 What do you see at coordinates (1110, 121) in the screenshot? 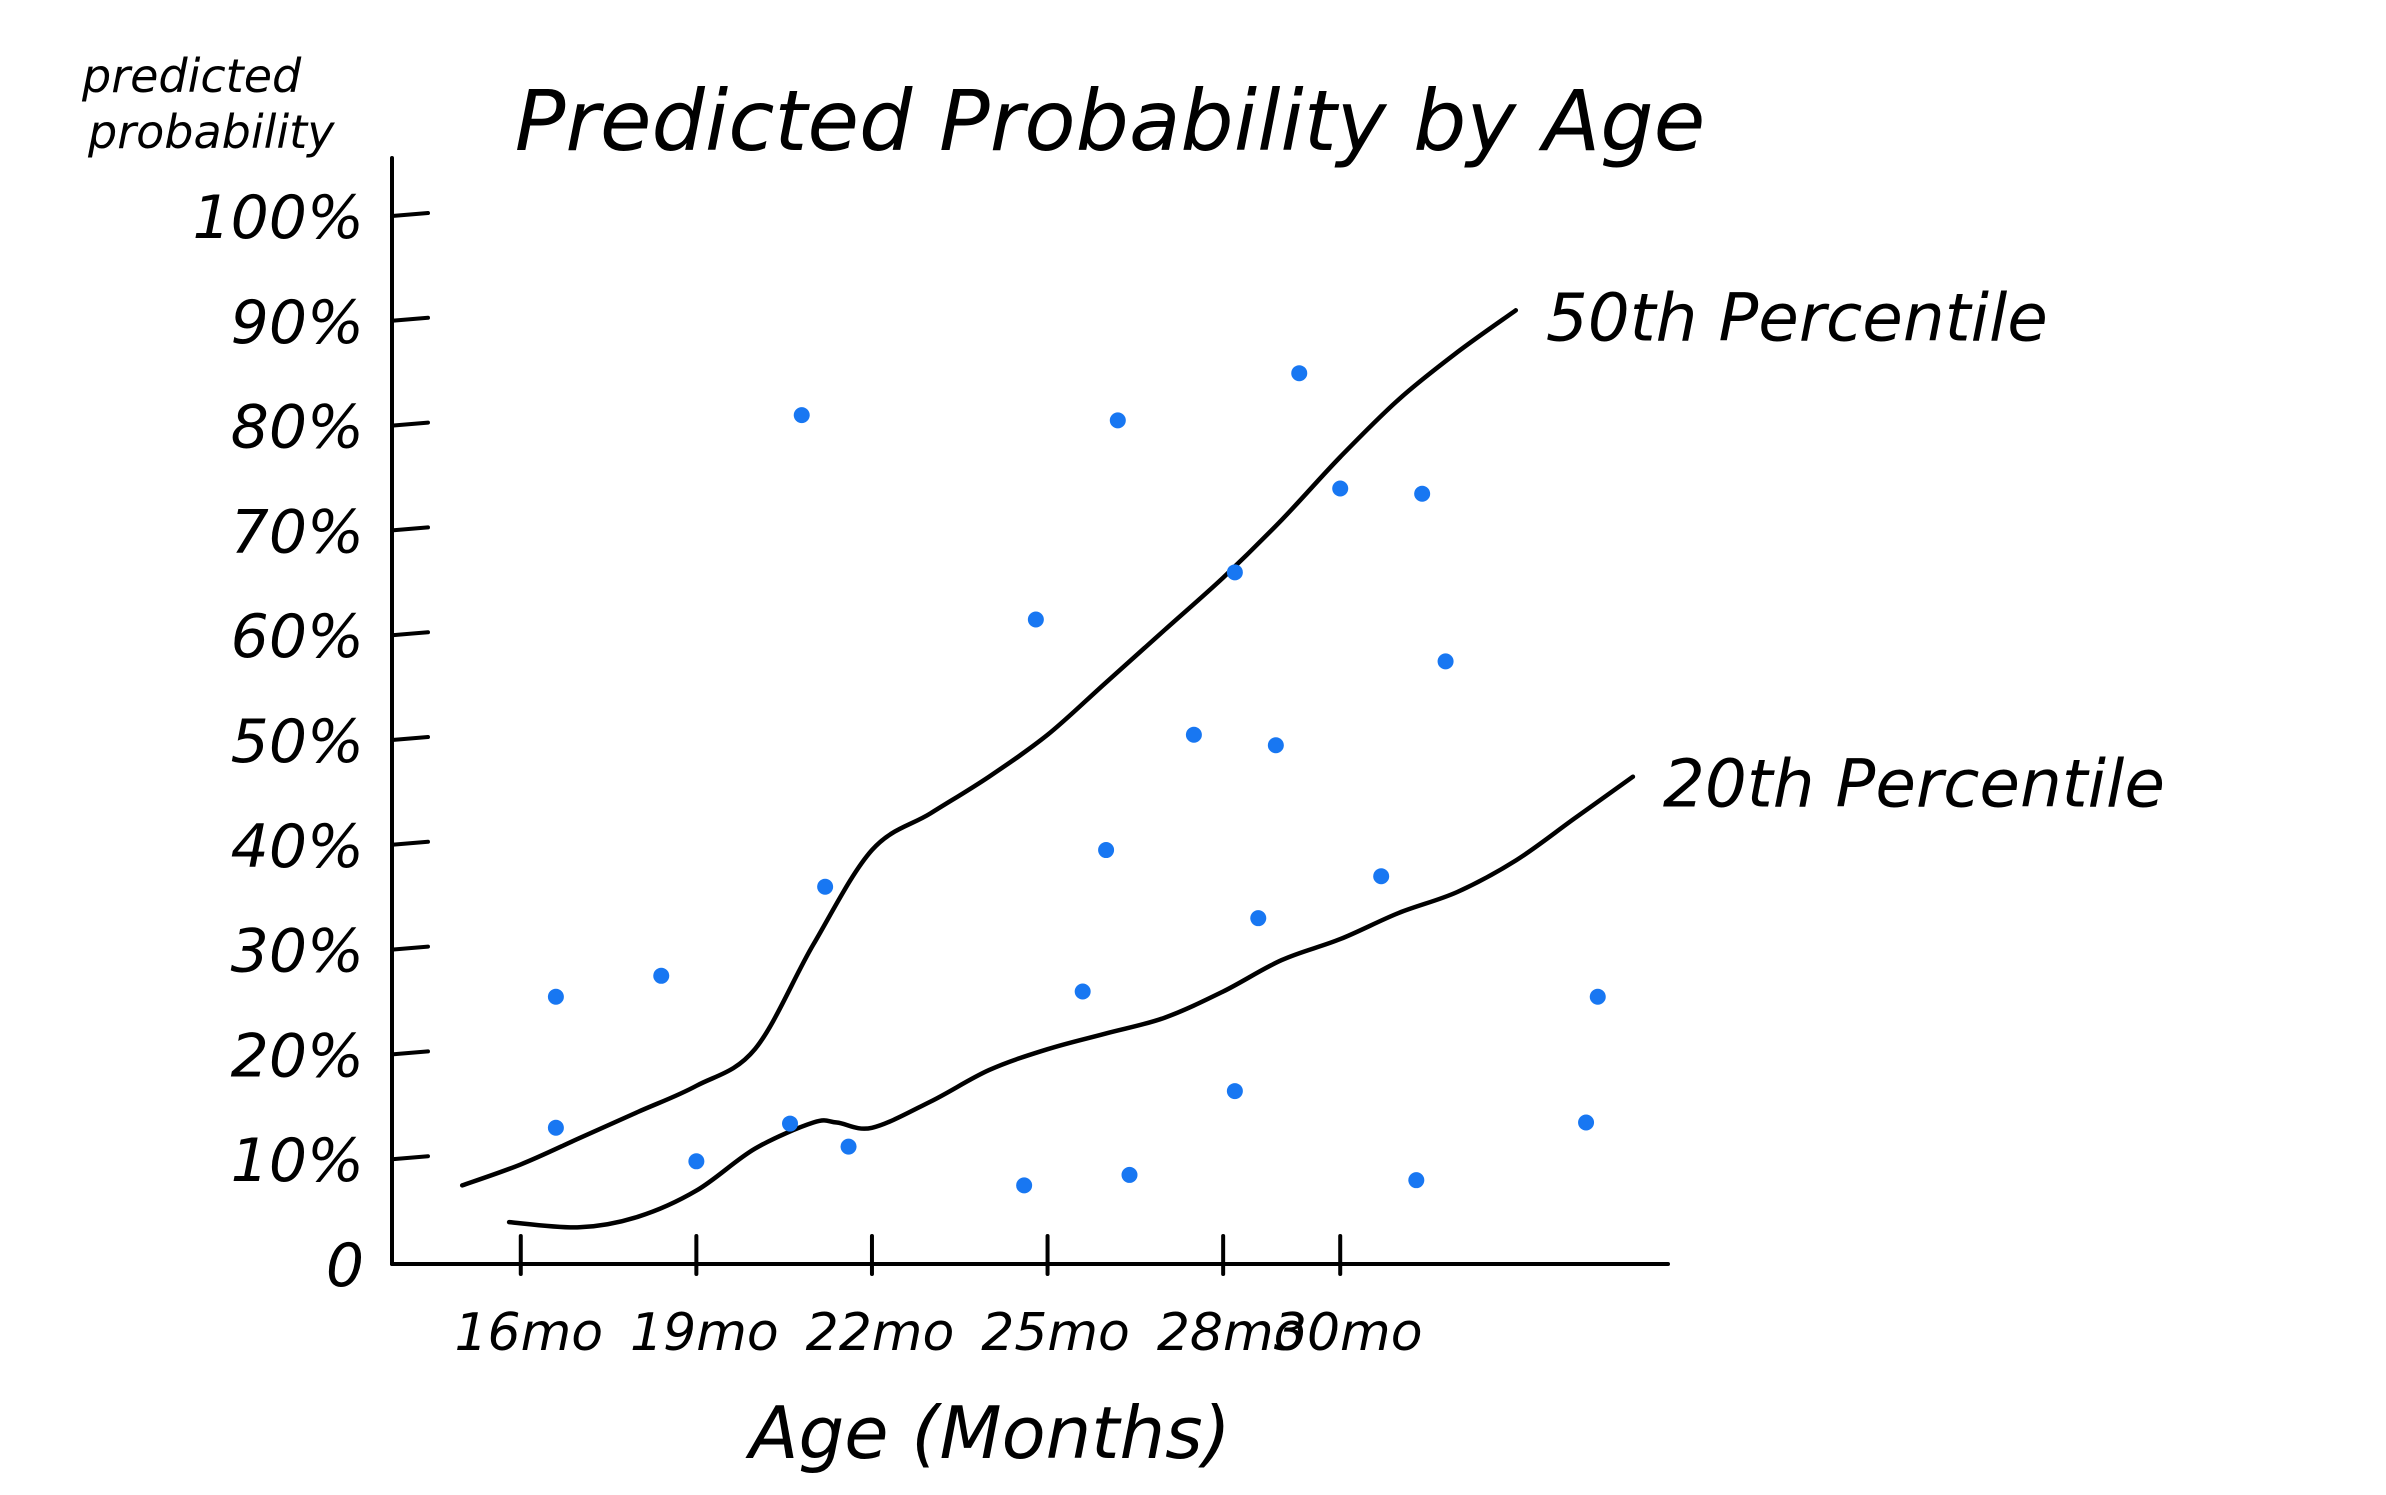
I see `chart-title: Predicted Probability by Age` at bounding box center [1110, 121].